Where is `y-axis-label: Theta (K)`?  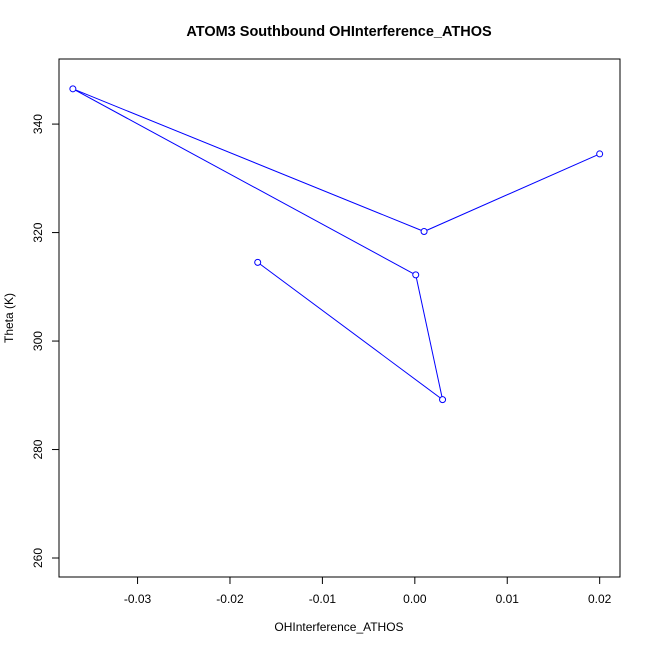
y-axis-label: Theta (K) is located at coordinates (9, 318).